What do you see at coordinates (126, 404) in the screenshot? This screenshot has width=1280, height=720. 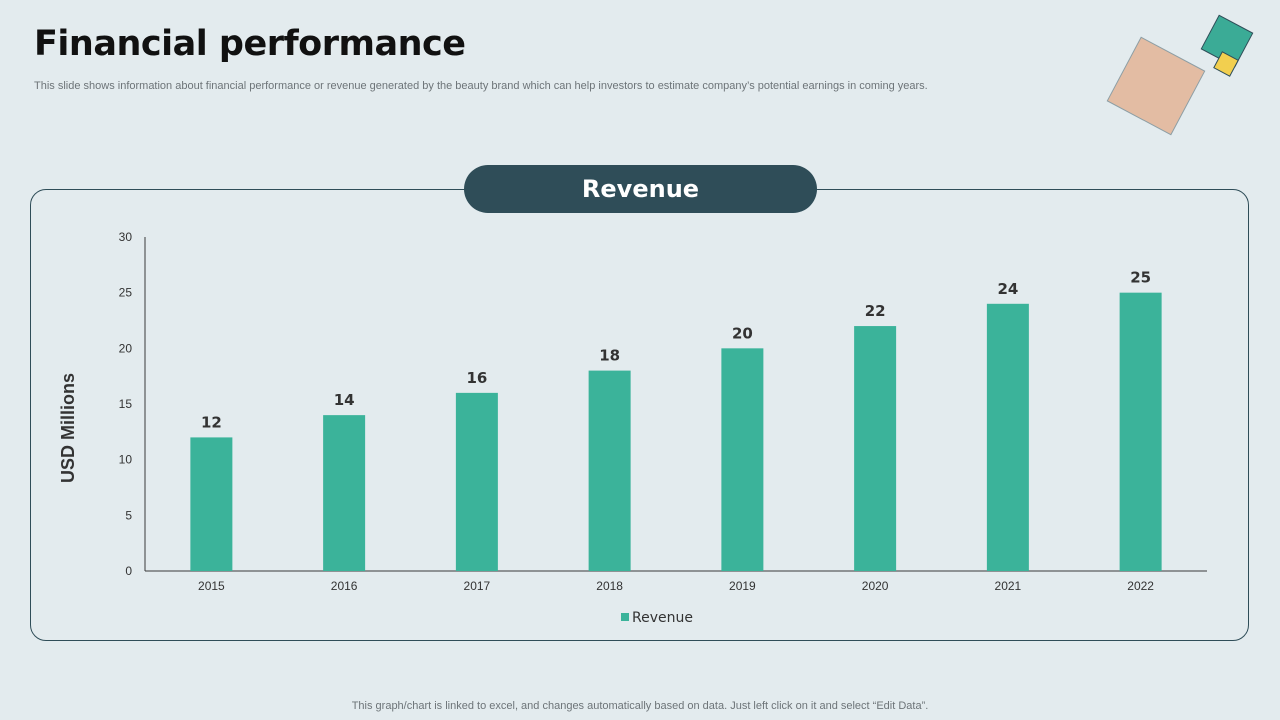 I see `y-tick-label: 15` at bounding box center [126, 404].